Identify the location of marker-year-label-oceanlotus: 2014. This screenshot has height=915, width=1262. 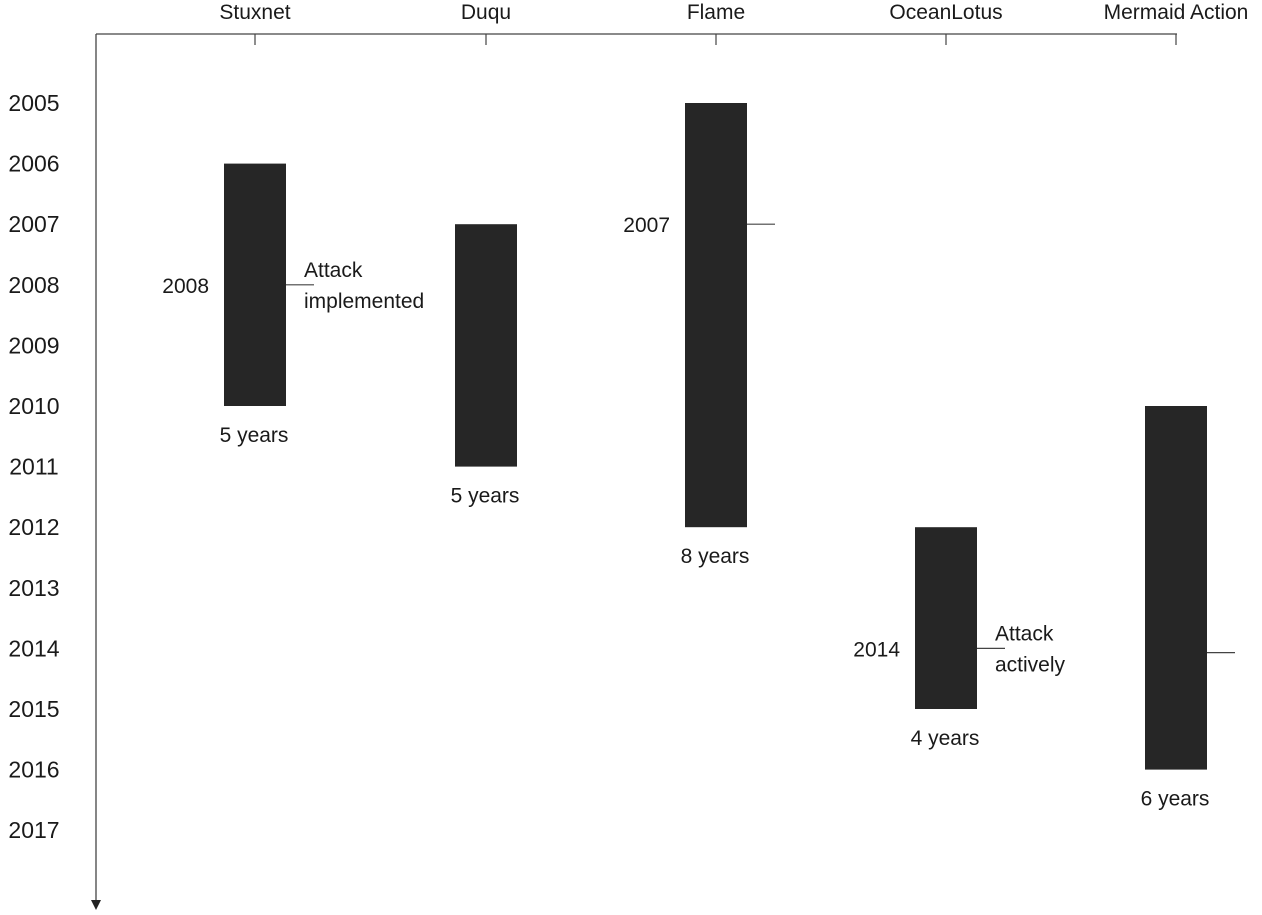
(876, 649).